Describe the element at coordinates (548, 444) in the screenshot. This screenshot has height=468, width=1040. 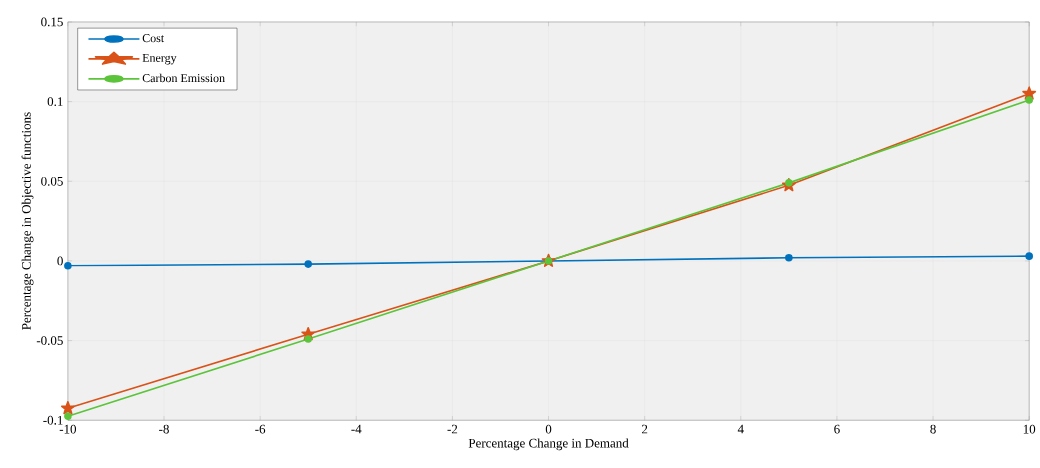
I see `x-axis-title: Percentage Change in Demand` at that location.